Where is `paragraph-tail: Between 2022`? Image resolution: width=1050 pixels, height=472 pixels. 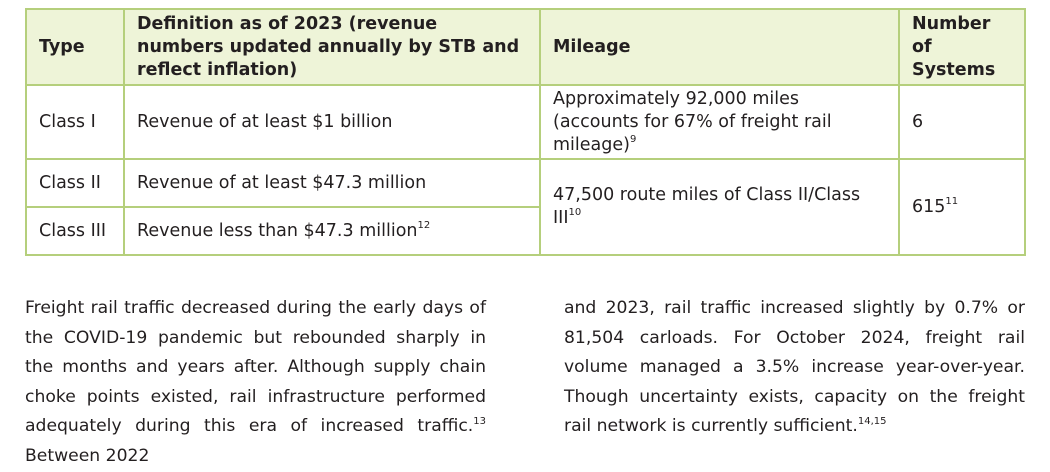
paragraph-tail: Between 2022 is located at coordinates (87, 455).